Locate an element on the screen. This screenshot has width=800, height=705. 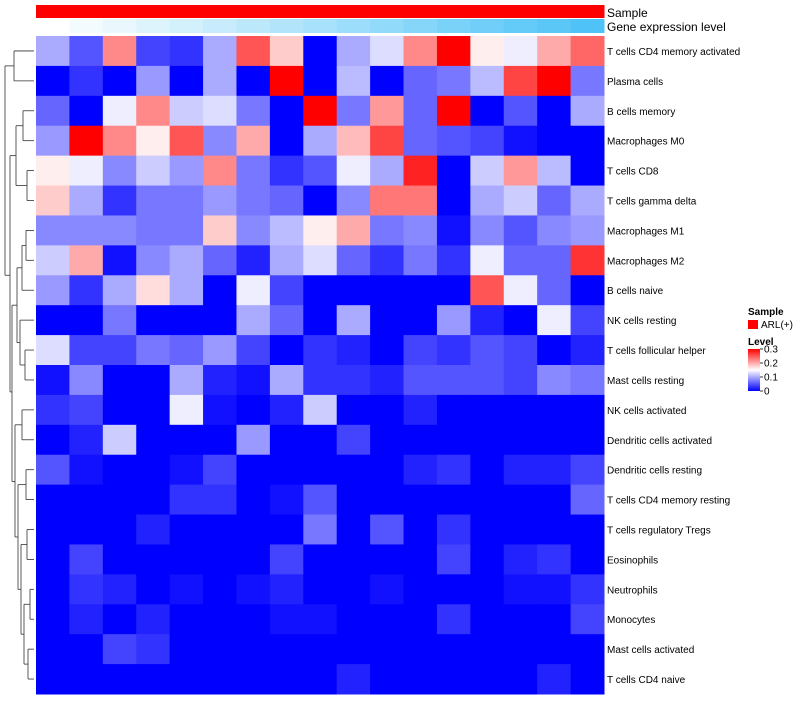
legend-ticks: 0 0.1 0.2 0.3 is located at coordinates (769, 371).